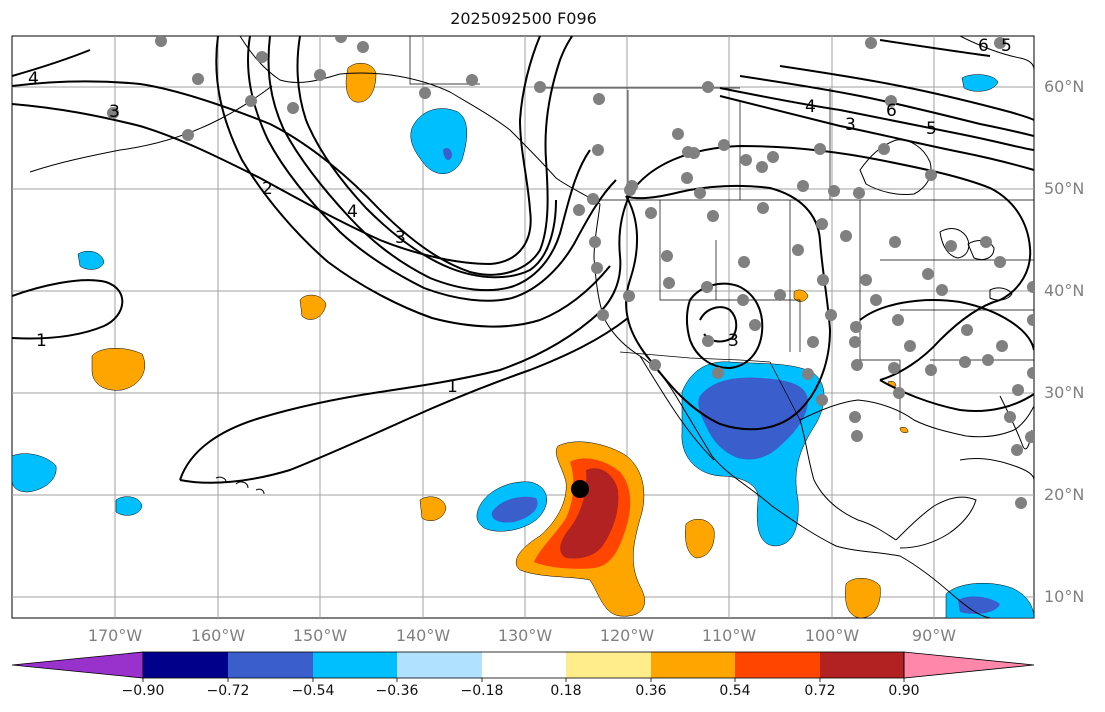 Image resolution: width=1105 pixels, height=712 pixels. Describe the element at coordinates (267, 189) in the screenshot. I see `contour-label: 2` at that location.